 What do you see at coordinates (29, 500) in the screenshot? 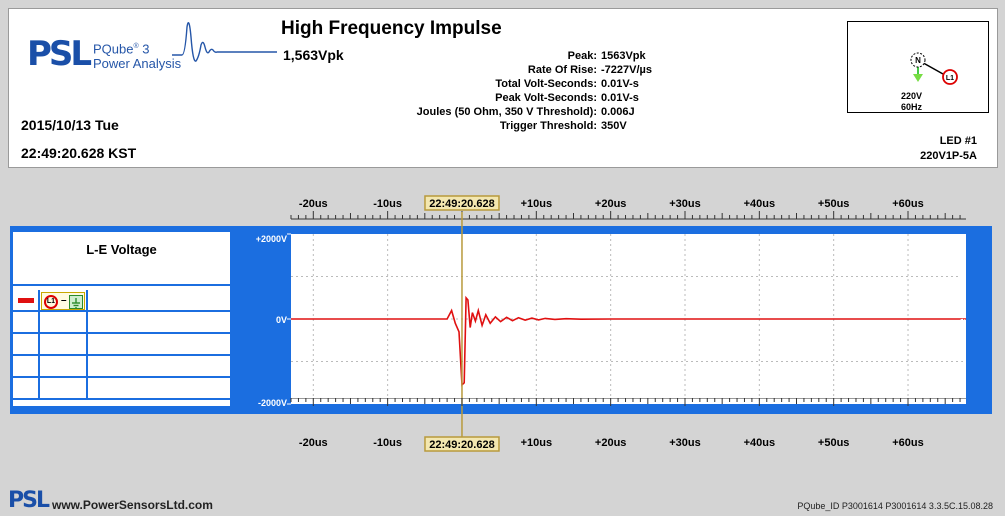
I see `footer-logo: PSL` at bounding box center [29, 500].